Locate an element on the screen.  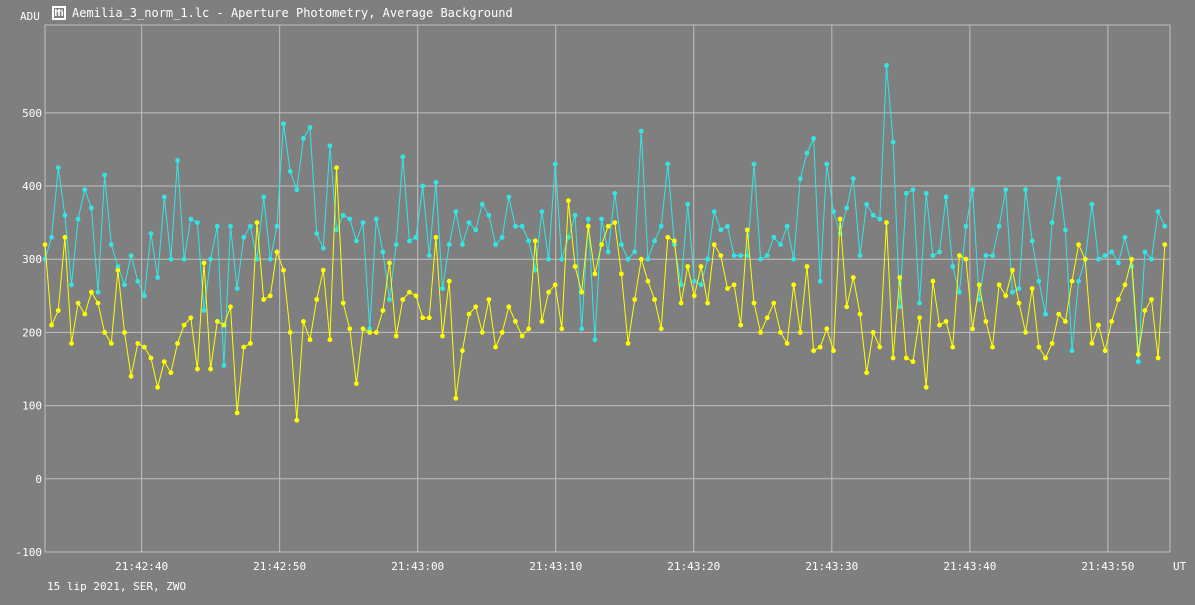
y-tick-label: 300 is located at coordinates (32, 259).